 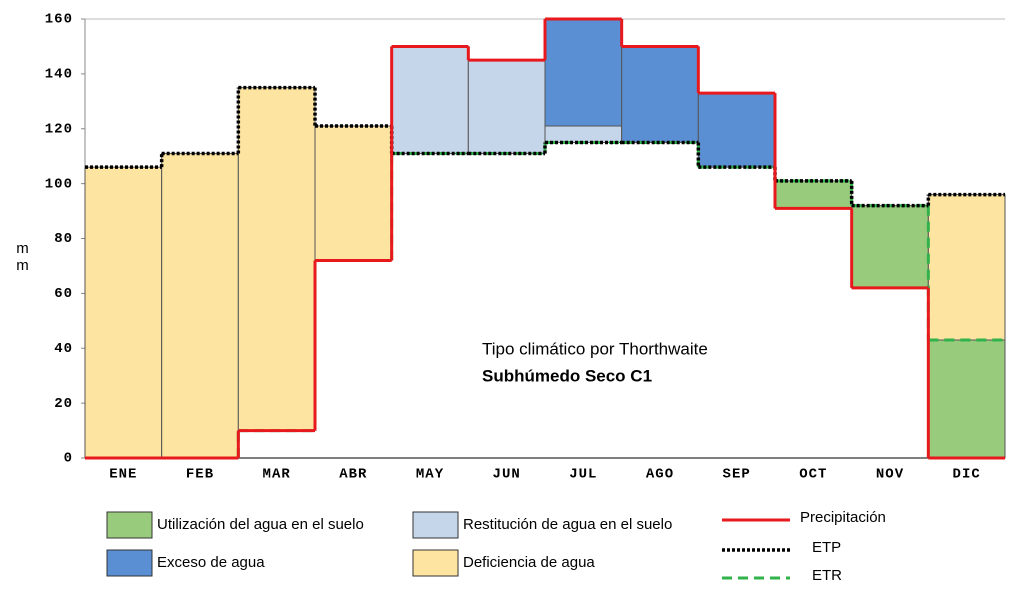 I want to click on legend-label: ETP, so click(x=826, y=547).